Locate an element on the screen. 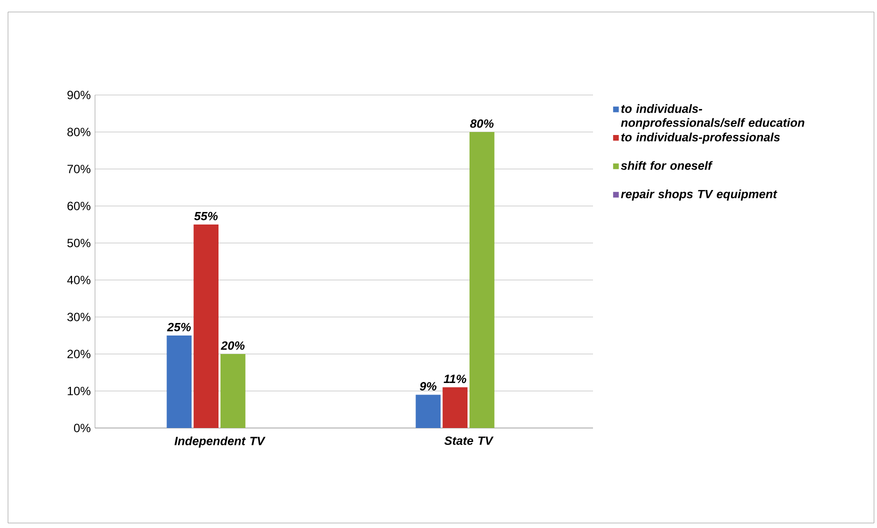  legend-label: to individuals-professionals is located at coordinates (700, 138).